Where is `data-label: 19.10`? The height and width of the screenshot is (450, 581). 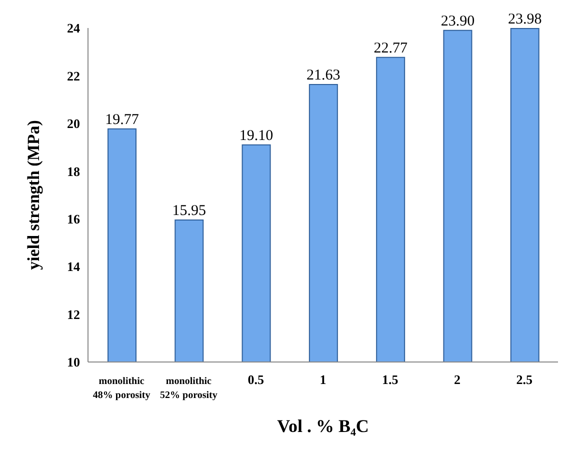
data-label: 19.10 is located at coordinates (256, 136).